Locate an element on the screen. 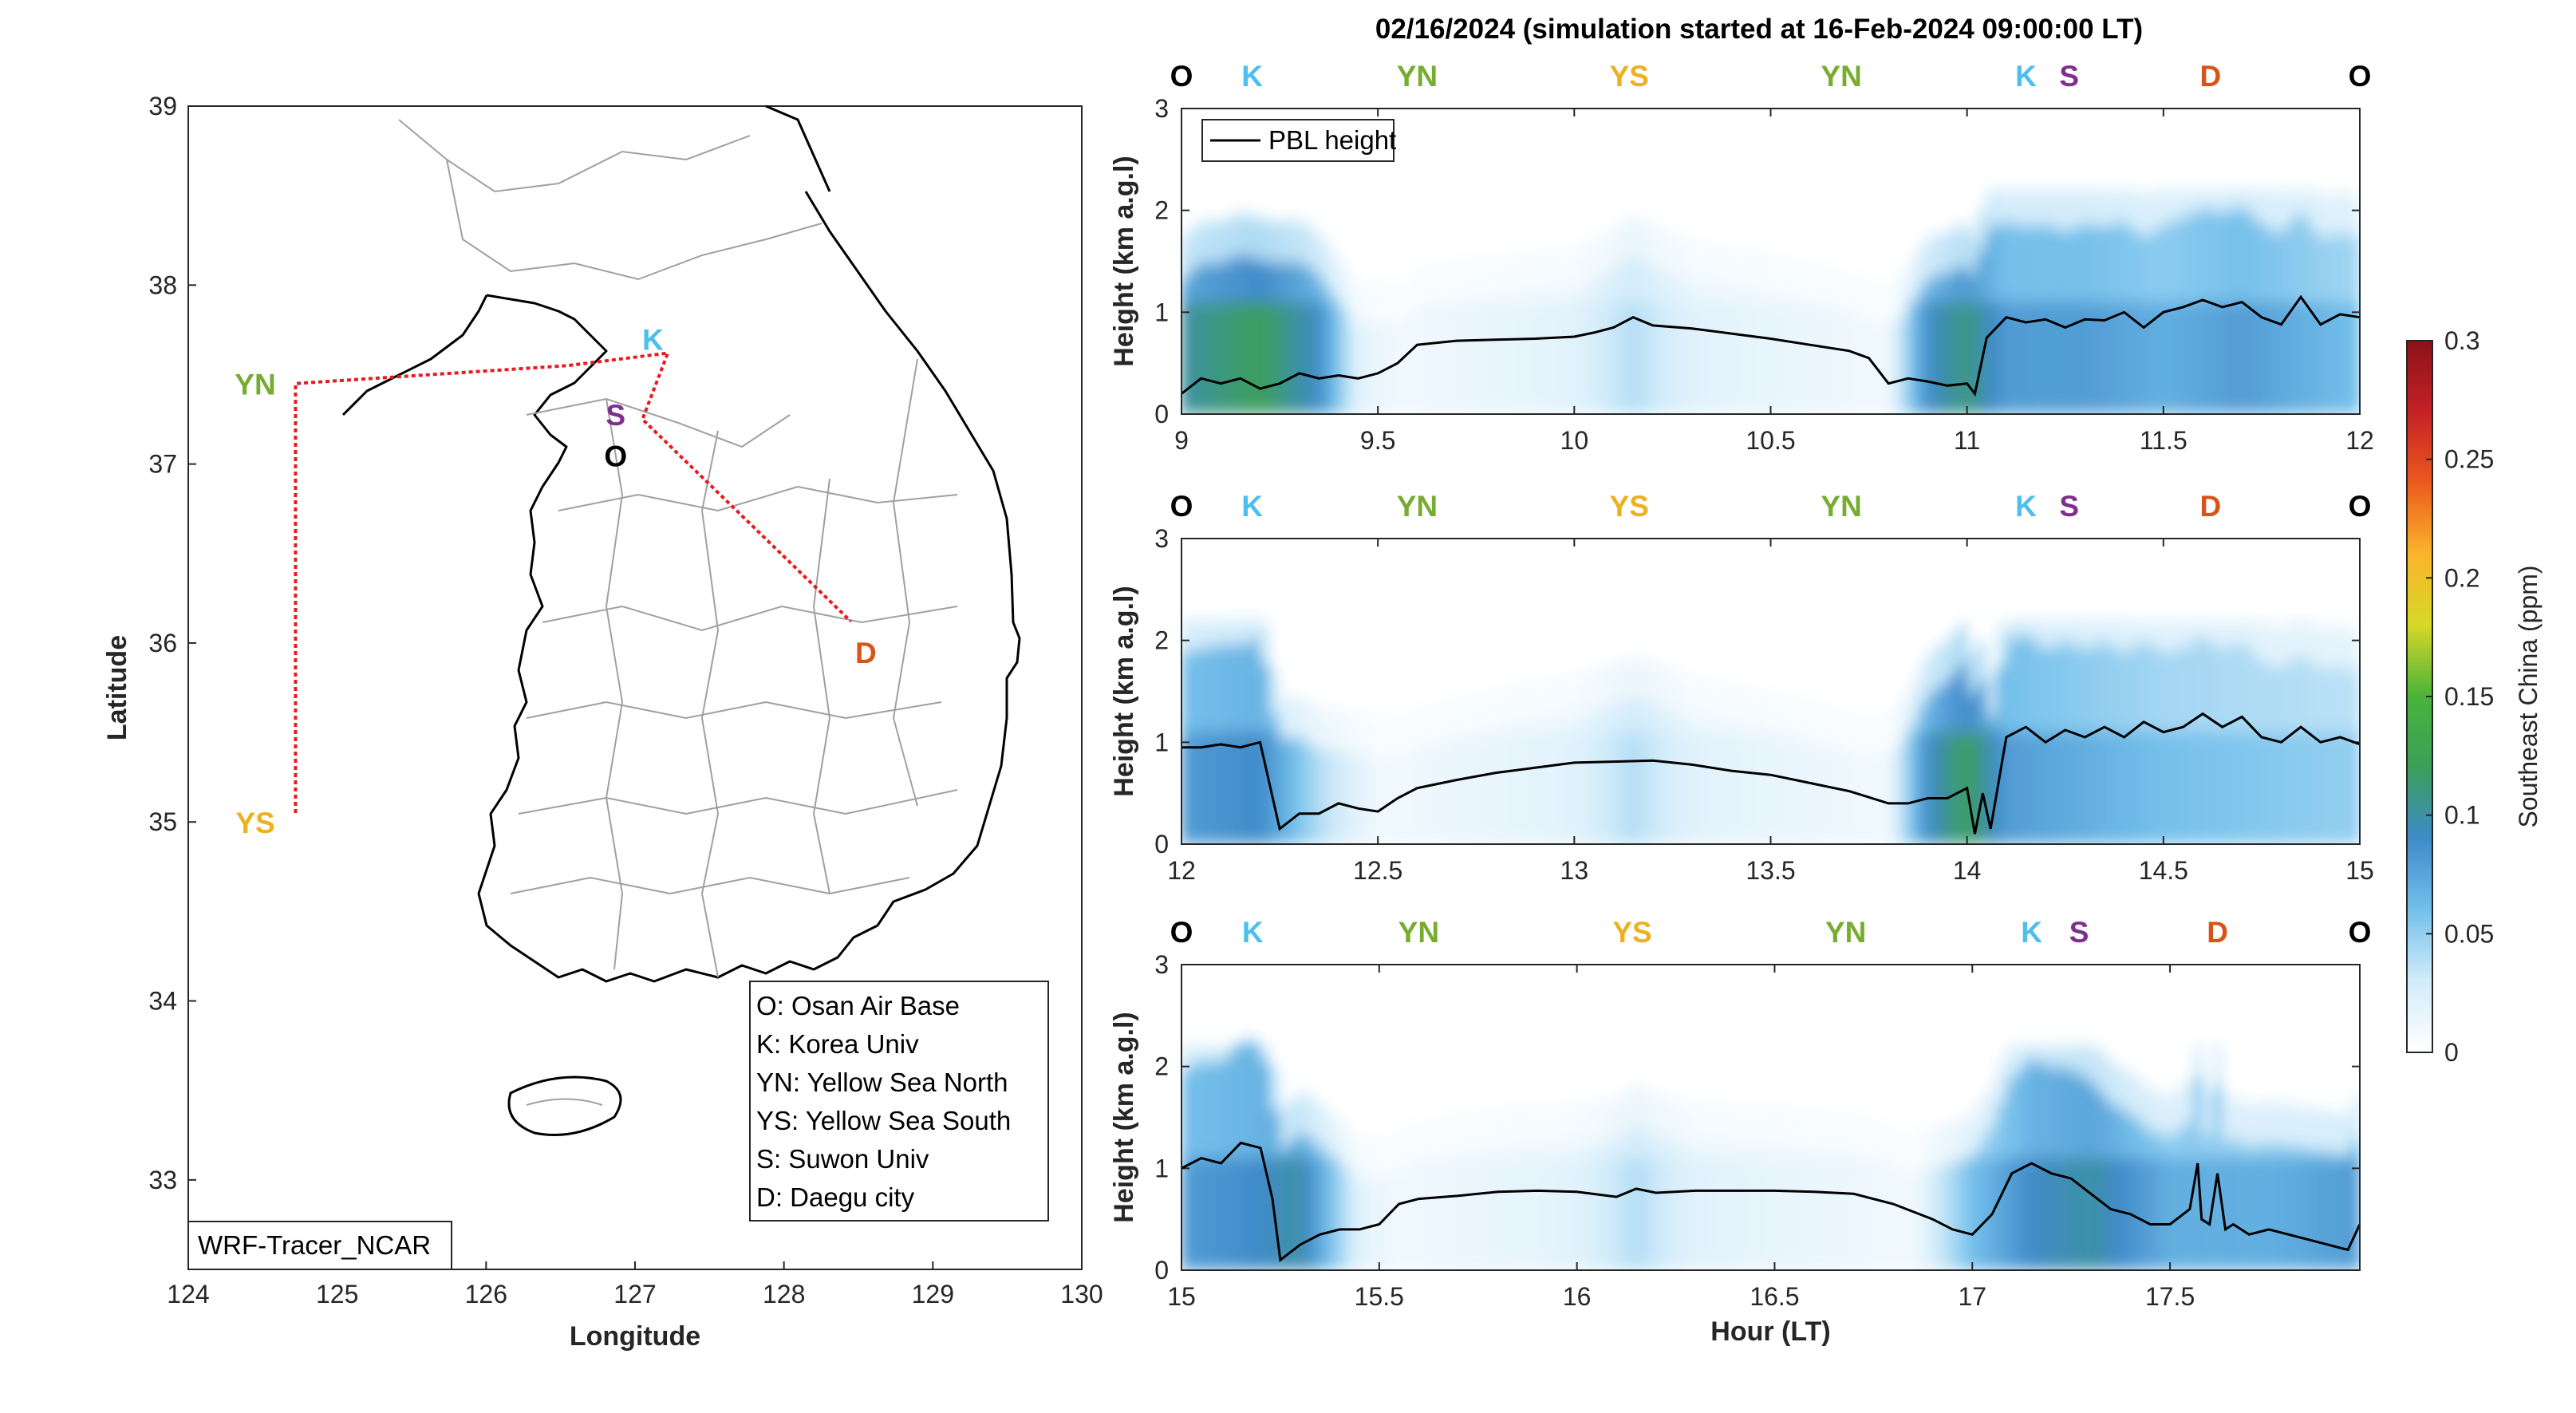 The height and width of the screenshot is (1413, 2576). y-tick-label: 36 is located at coordinates (163, 643).